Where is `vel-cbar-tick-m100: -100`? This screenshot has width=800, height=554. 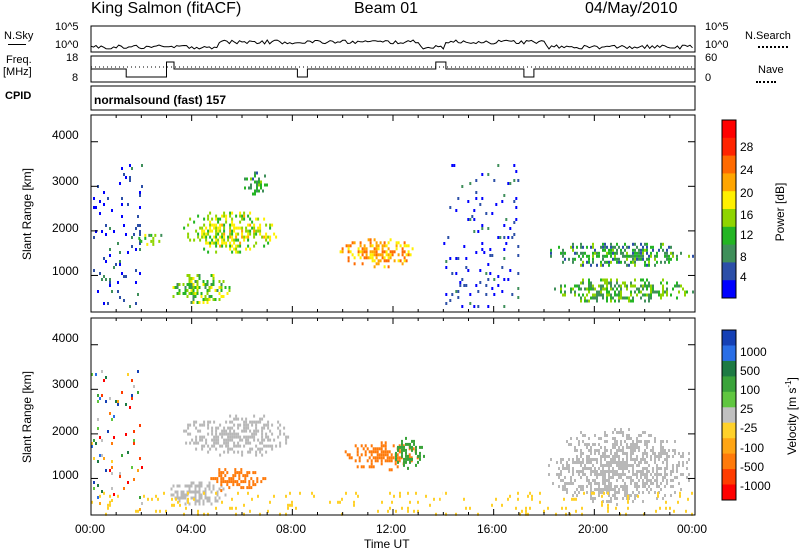 vel-cbar-tick-m100: -100 is located at coordinates (752, 448).